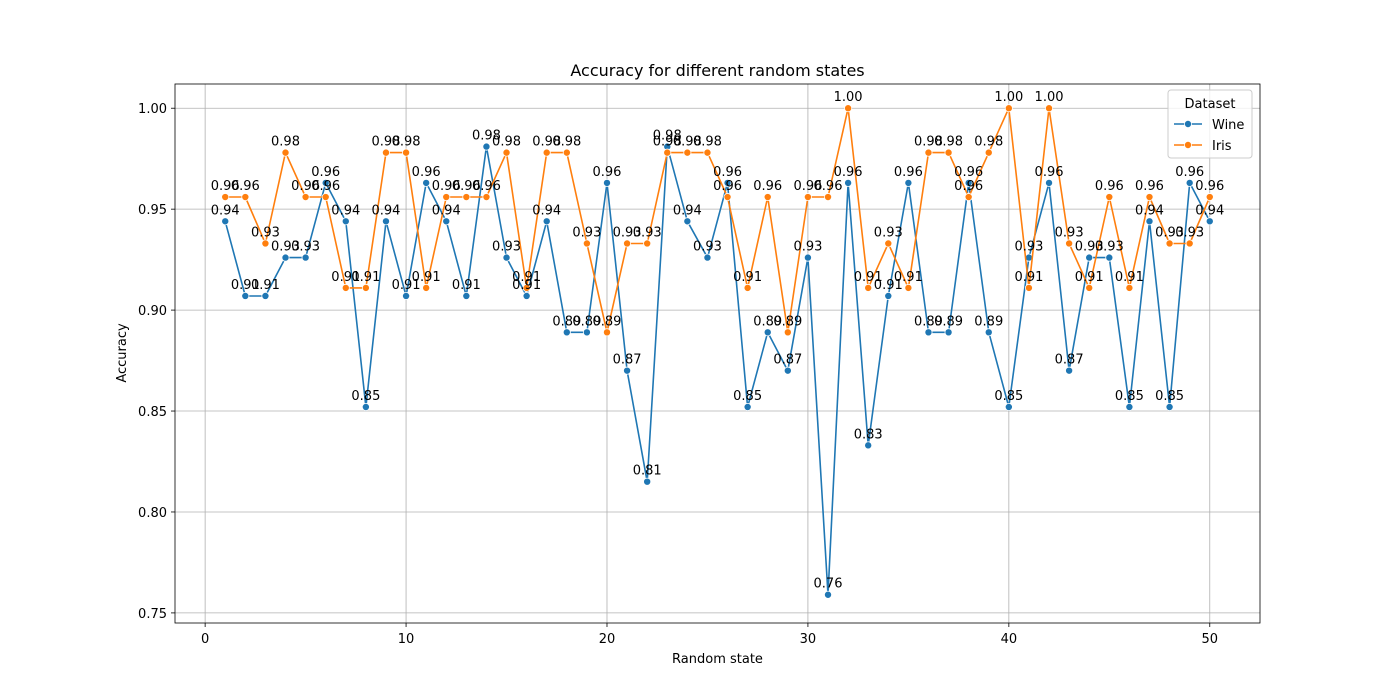  What do you see at coordinates (1009, 639) in the screenshot?
I see `x-tick-label: 40` at bounding box center [1009, 639].